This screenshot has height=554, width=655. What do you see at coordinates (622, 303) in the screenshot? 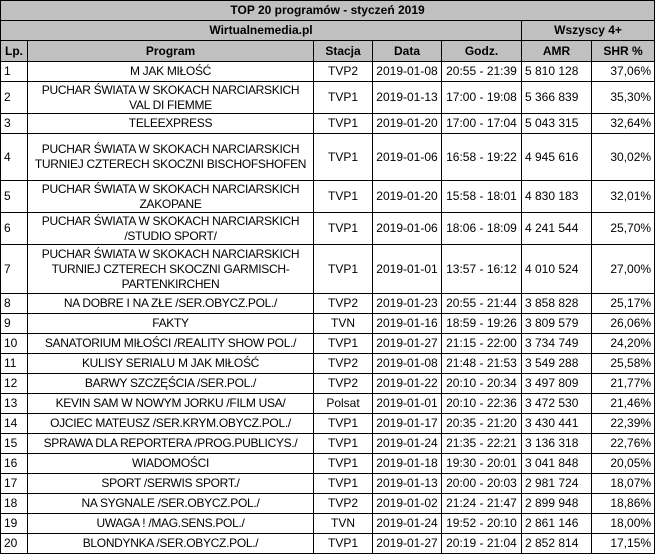
I see `shr-cell: 25,17%` at bounding box center [622, 303].